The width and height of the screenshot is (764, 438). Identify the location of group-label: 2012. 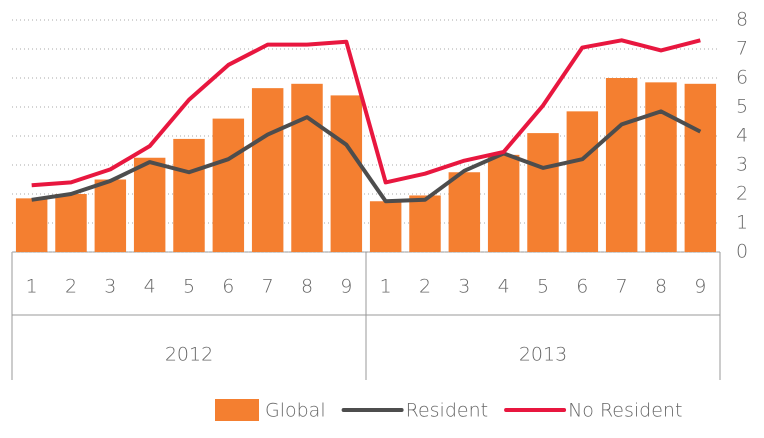
(189, 355).